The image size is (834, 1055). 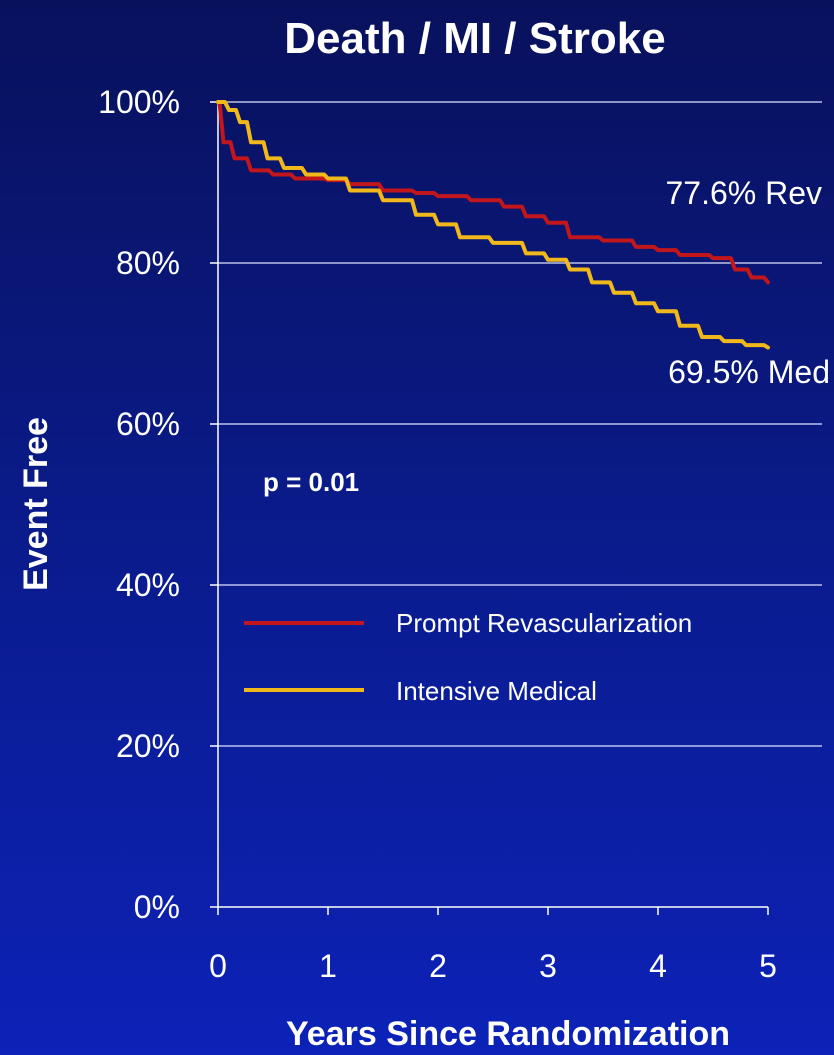 What do you see at coordinates (148, 263) in the screenshot?
I see `y-tick-label: 80%` at bounding box center [148, 263].